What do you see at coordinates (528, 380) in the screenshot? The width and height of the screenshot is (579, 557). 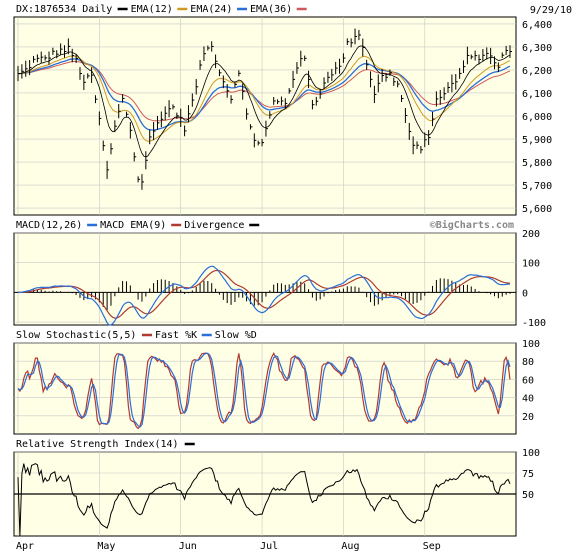 I see `y-tick-label: 60` at bounding box center [528, 380].